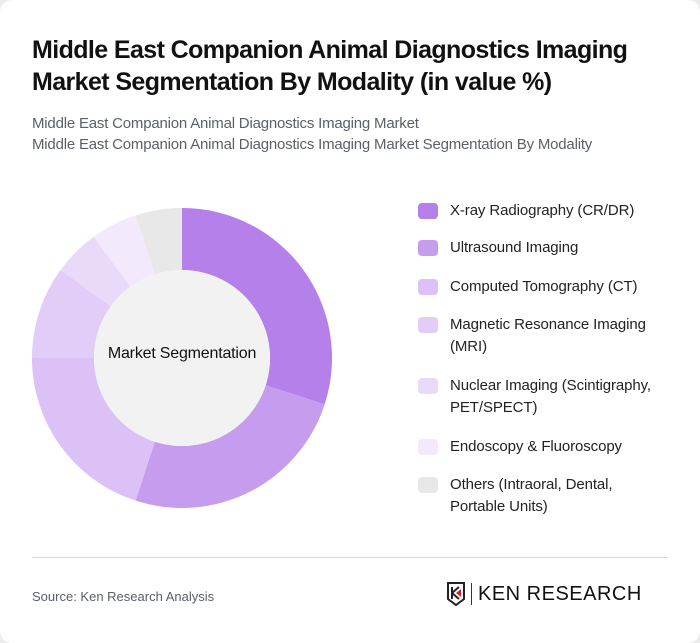 This screenshot has height=643, width=700. I want to click on legend-item: Endoscopy & Fluoroscopy, so click(544, 447).